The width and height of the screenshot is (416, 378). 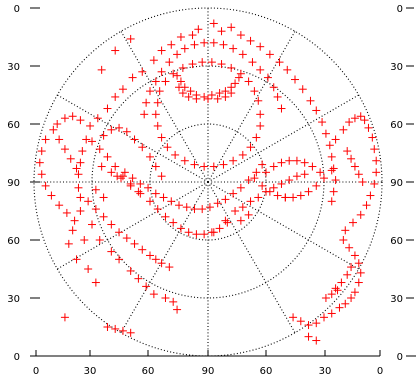 What do you see at coordinates (208, 371) in the screenshot?
I see `x-tick-label: 90` at bounding box center [208, 371].